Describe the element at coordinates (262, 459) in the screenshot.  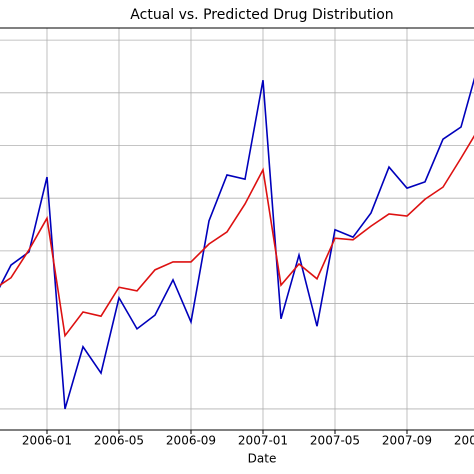
I see `x-axis-label: Date` at that location.